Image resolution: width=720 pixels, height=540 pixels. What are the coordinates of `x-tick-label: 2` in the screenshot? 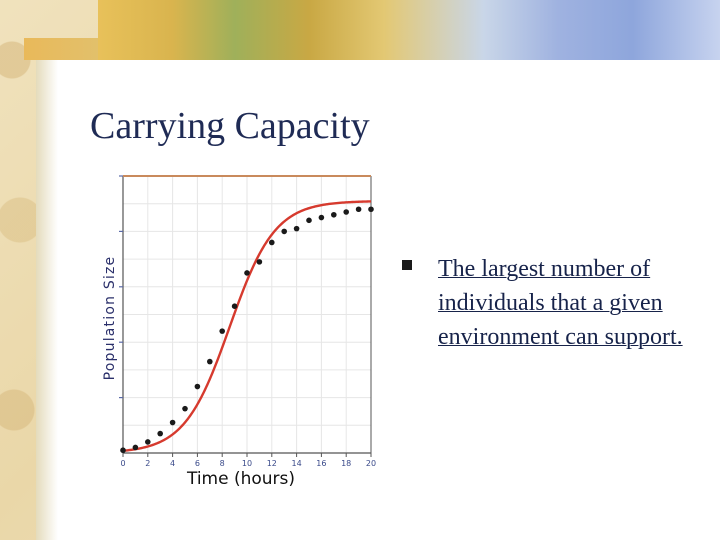 It's located at (147, 463).